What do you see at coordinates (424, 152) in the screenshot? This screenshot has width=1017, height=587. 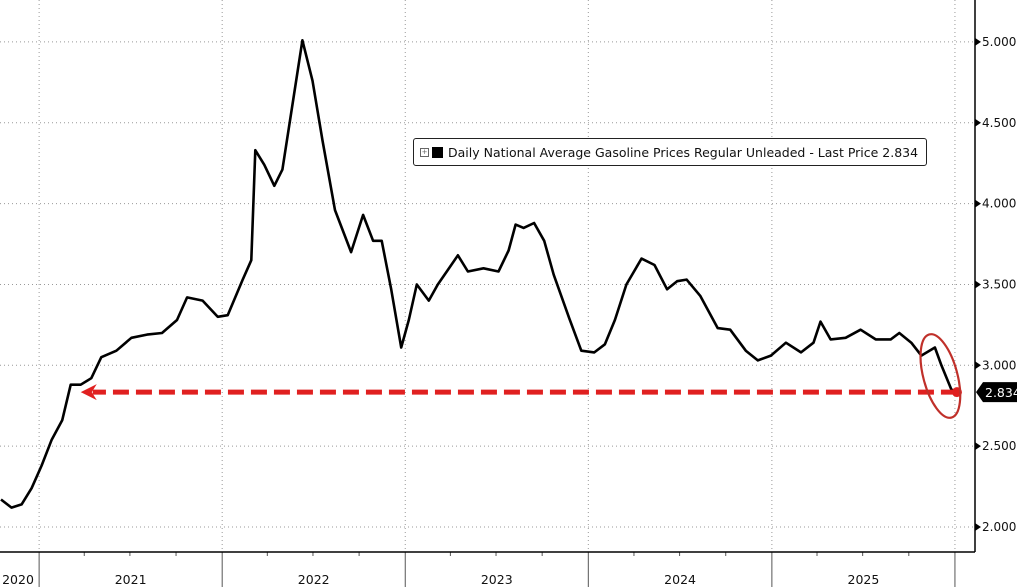 I see `expand-icon: +` at bounding box center [424, 152].